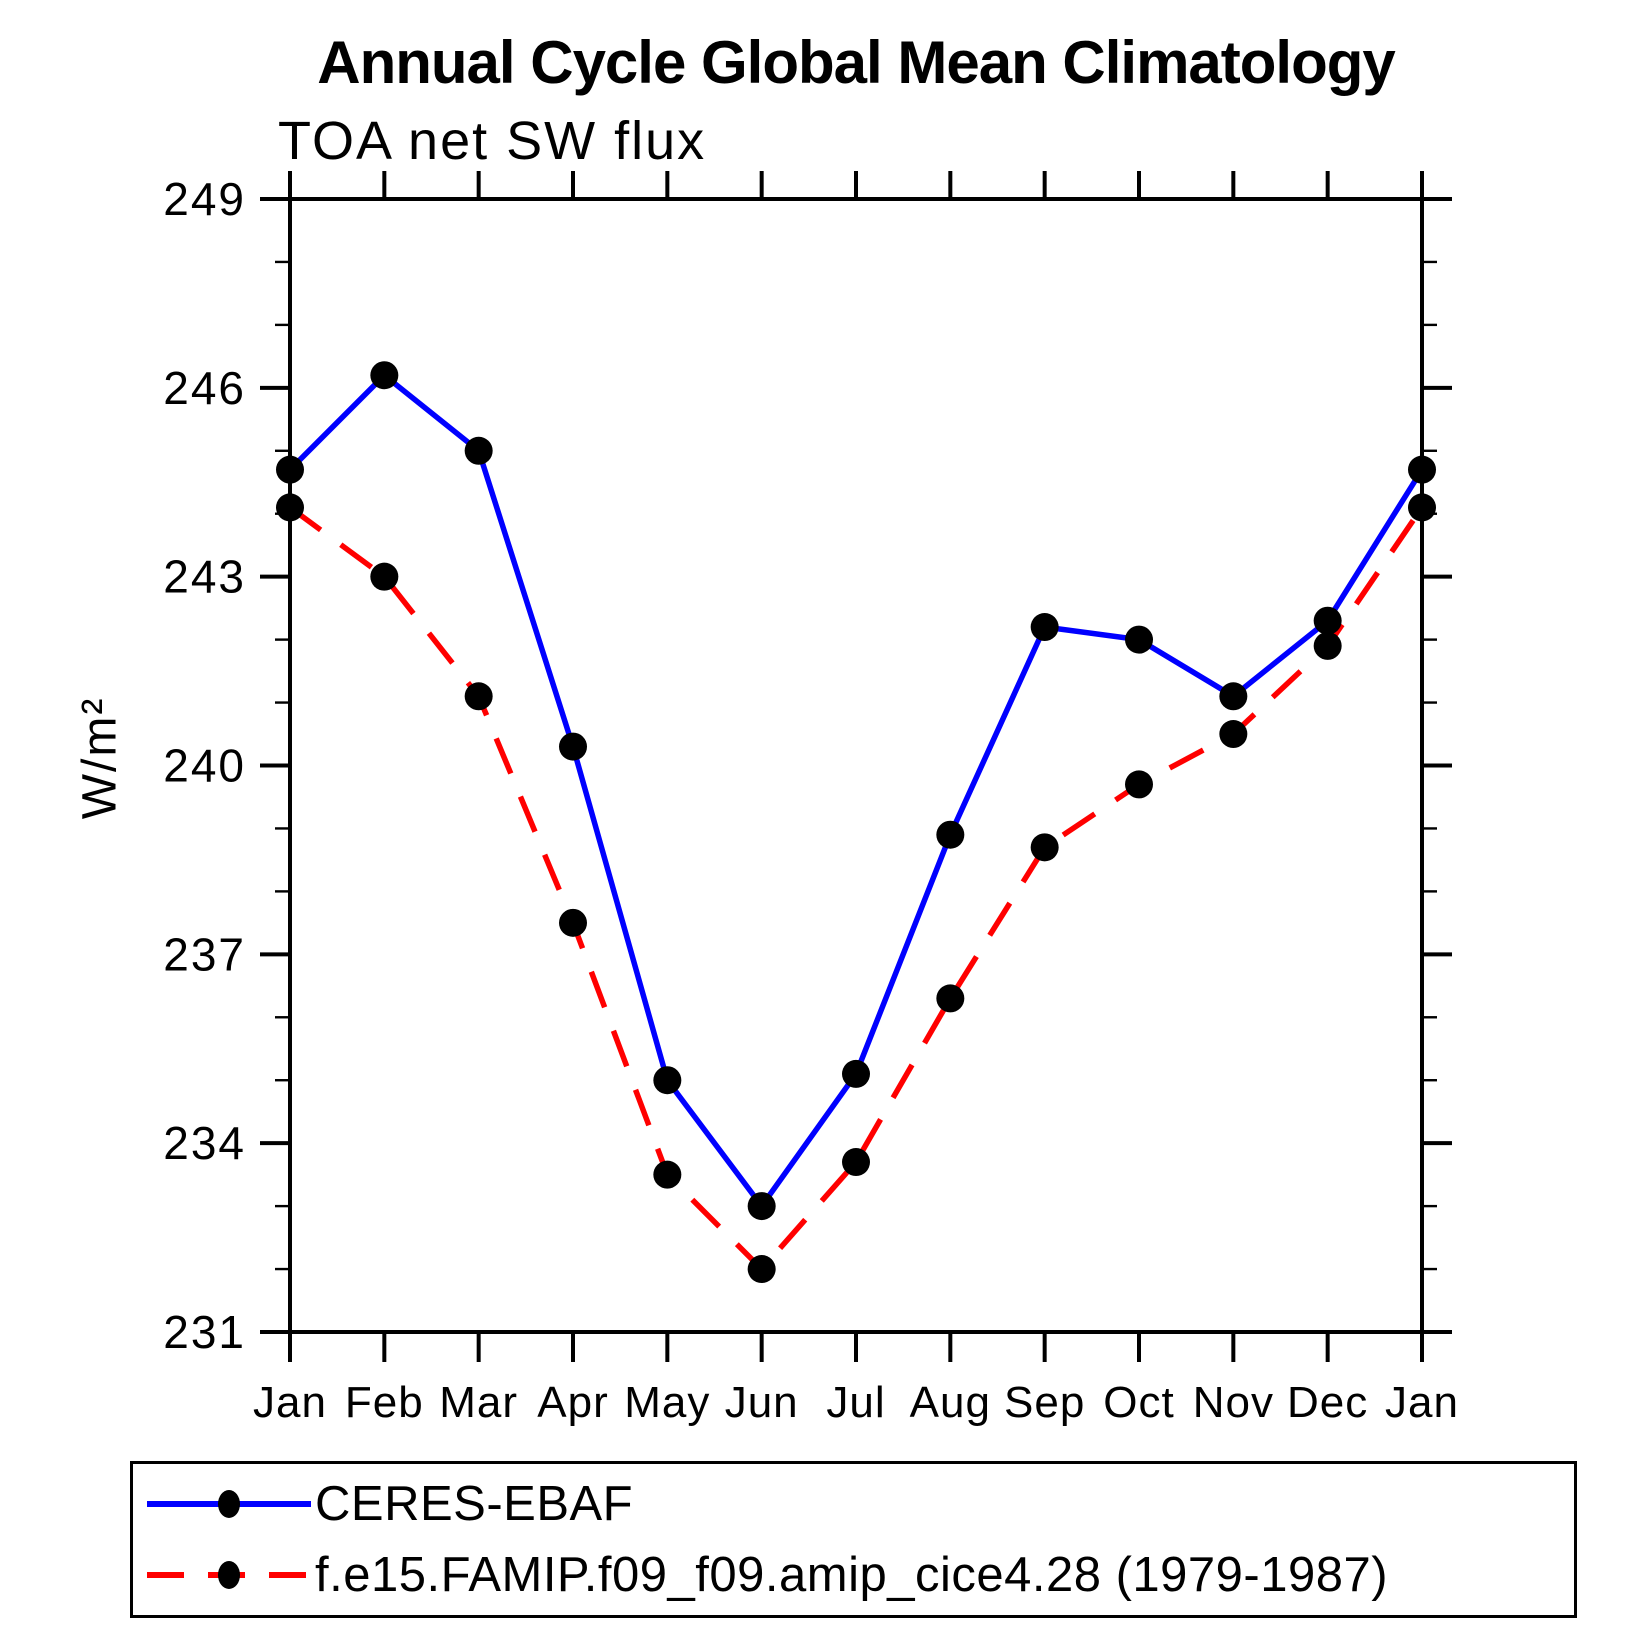 Image resolution: width=1652 pixels, height=1652 pixels. Describe the element at coordinates (478, 1402) in the screenshot. I see `x-tick-label: Mar` at that location.